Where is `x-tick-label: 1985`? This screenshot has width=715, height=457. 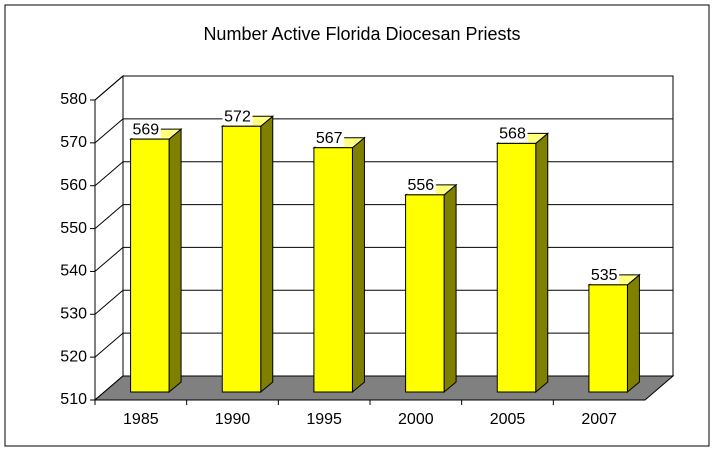 x-tick-label: 1985 is located at coordinates (141, 419).